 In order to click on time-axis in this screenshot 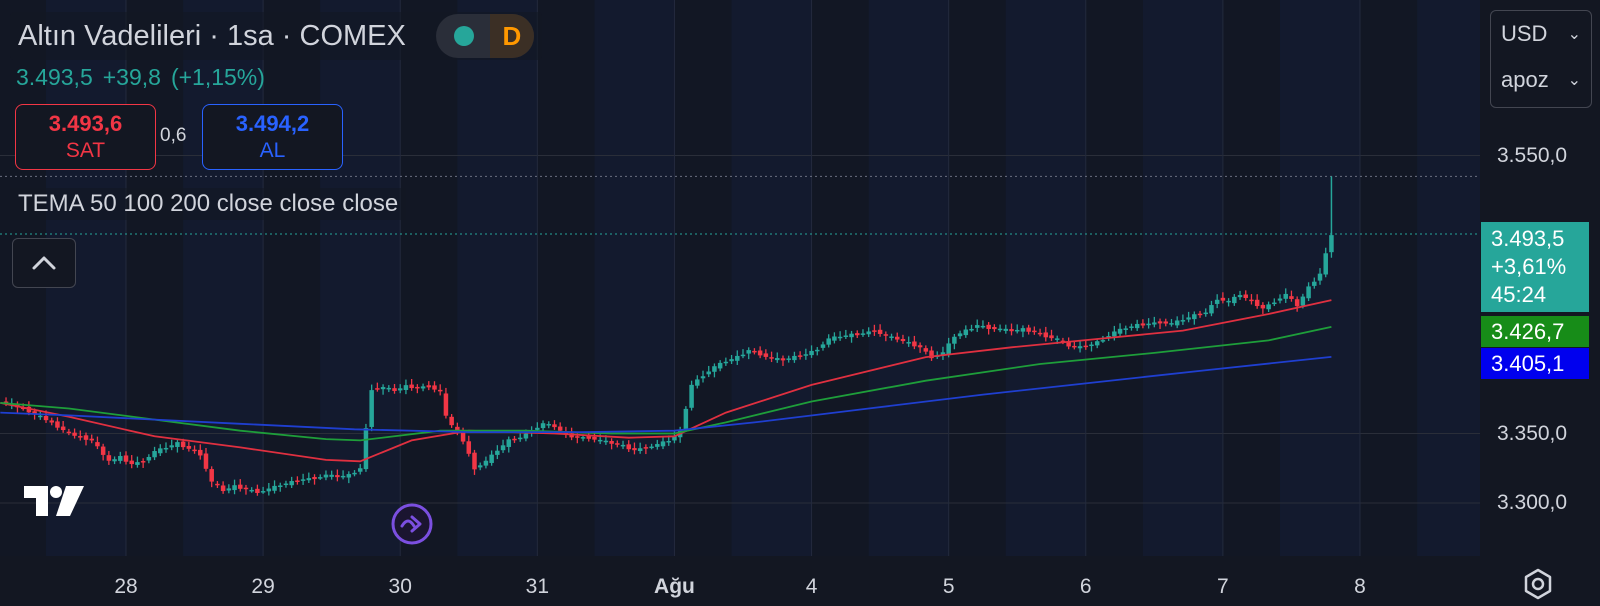, I will do `click(800, 581)`.